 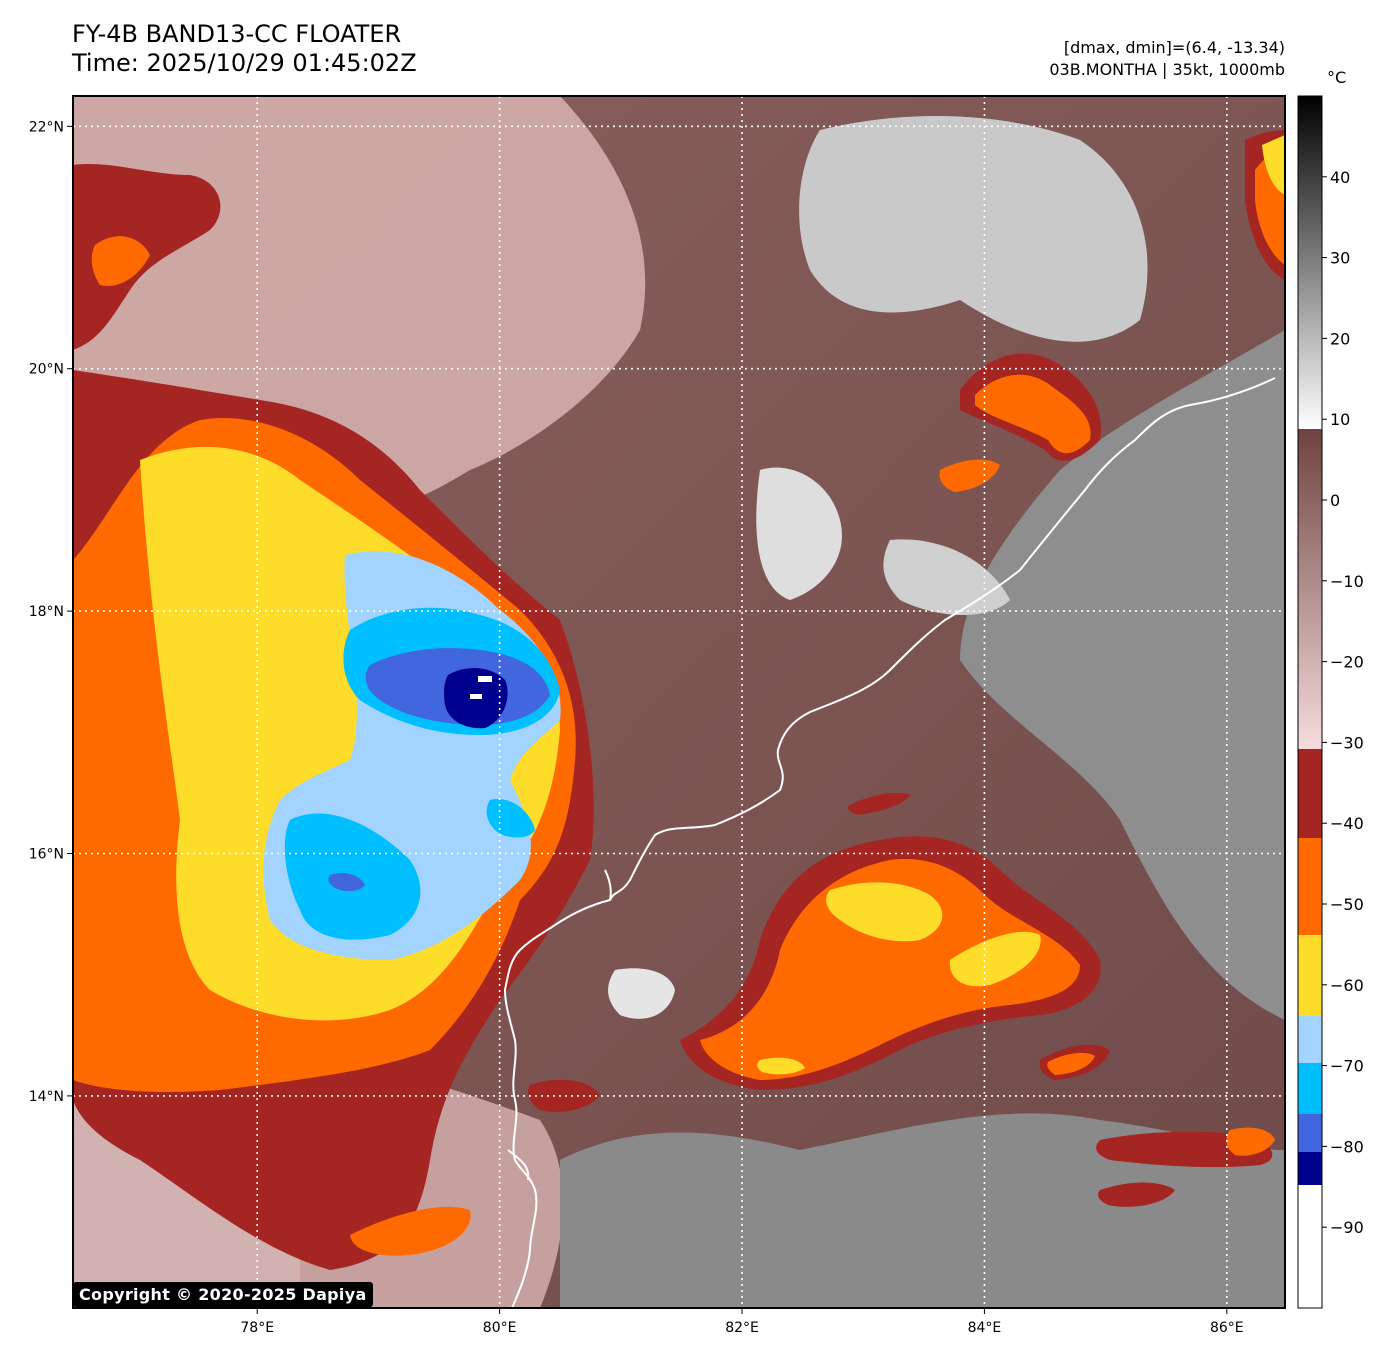 What do you see at coordinates (500, 1328) in the screenshot?
I see `lon-tick-label: 80°E` at bounding box center [500, 1328].